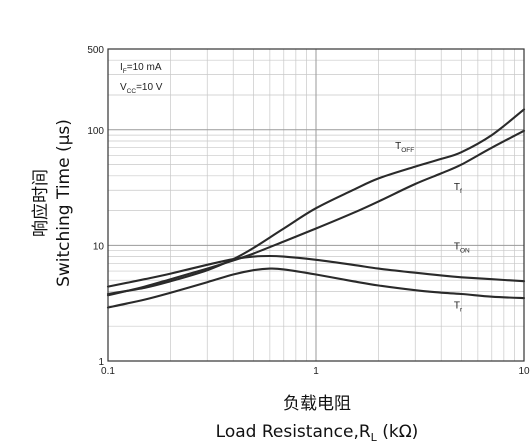 This screenshot has width=532, height=444. Describe the element at coordinates (316, 371) in the screenshot. I see `x-tick-label: 1` at that location.